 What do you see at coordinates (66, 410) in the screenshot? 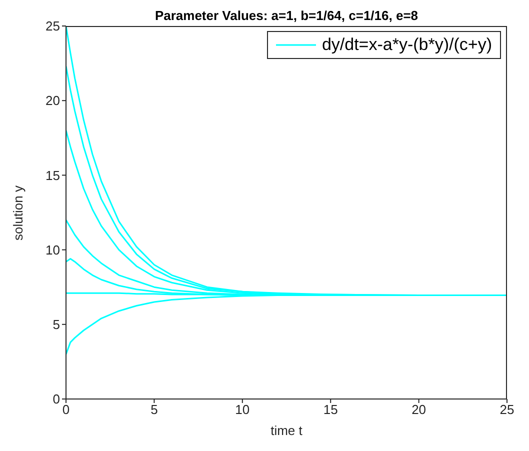
I see `x-tick-label: 0` at bounding box center [66, 410].